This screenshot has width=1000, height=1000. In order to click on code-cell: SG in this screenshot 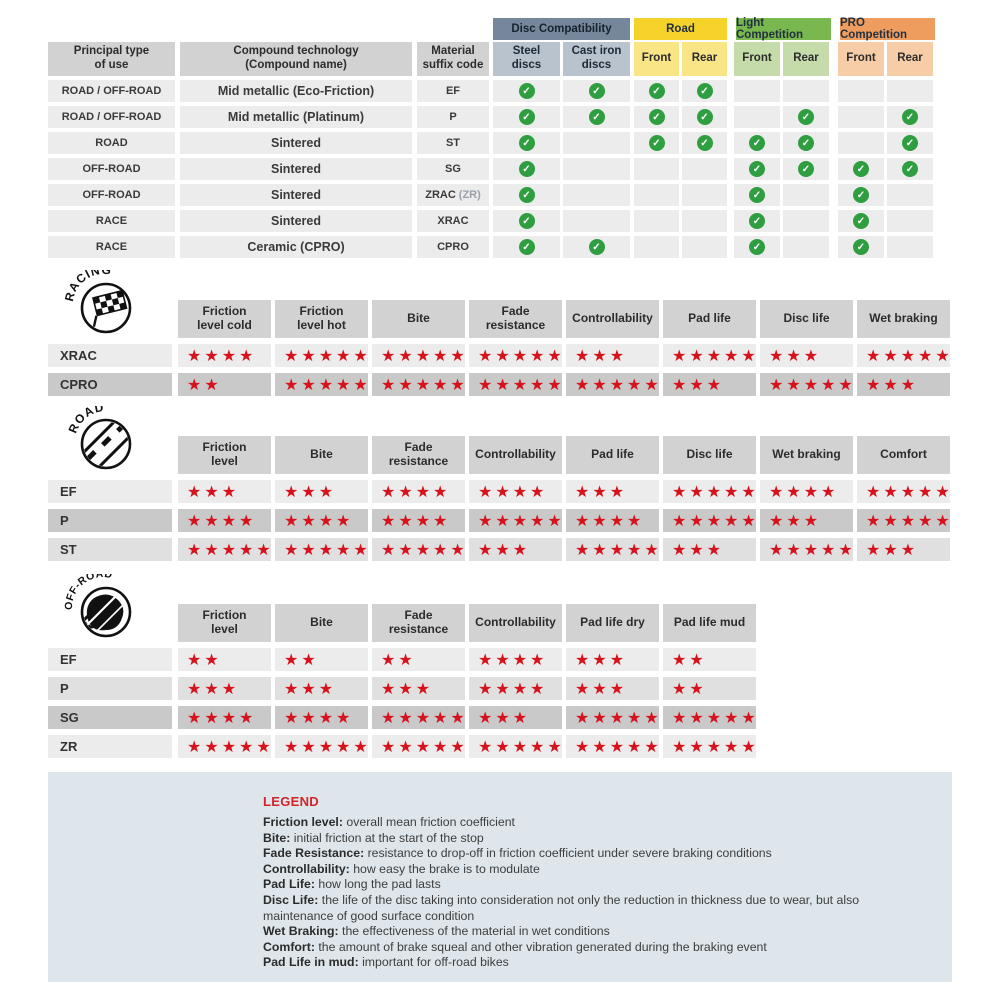, I will do `click(453, 169)`.